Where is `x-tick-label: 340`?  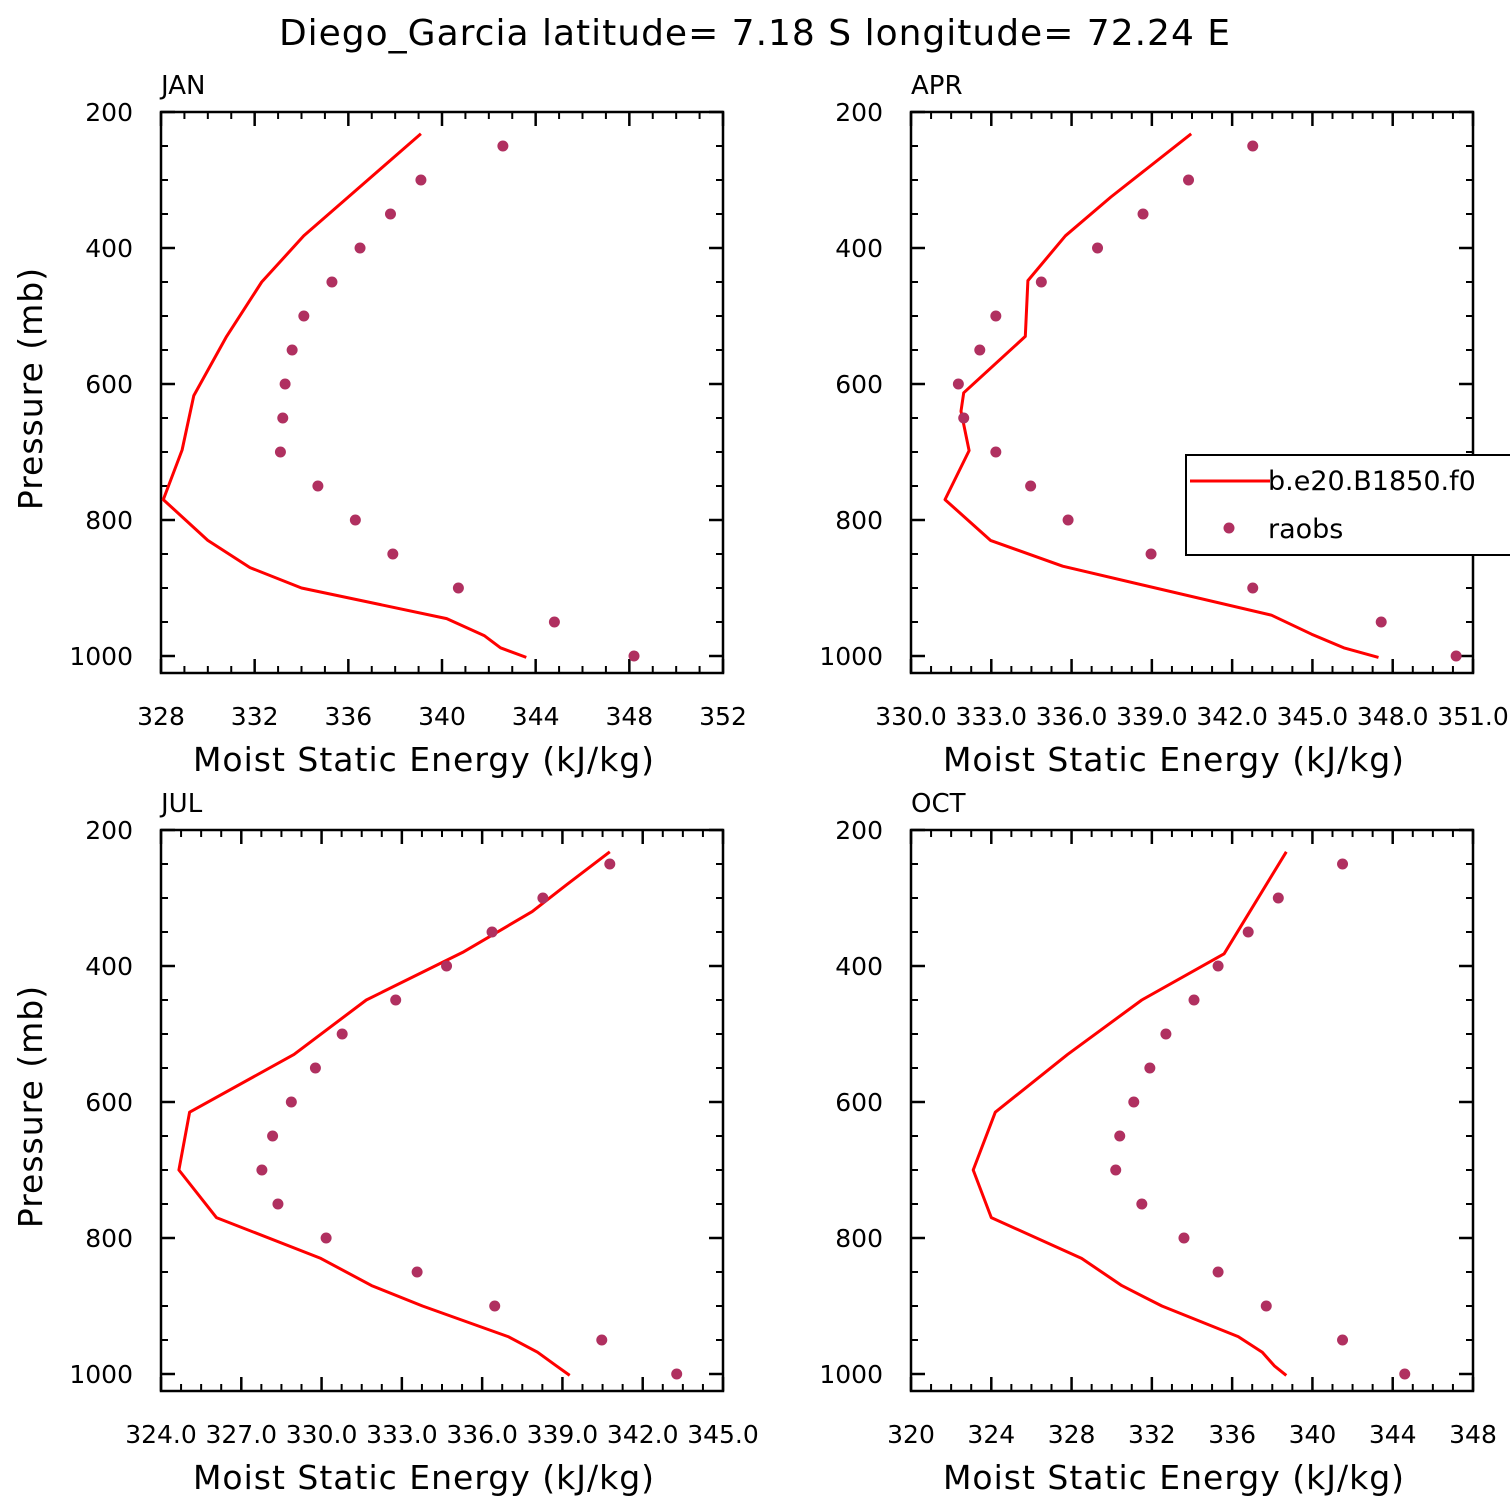 x-tick-label: 340 is located at coordinates (442, 716).